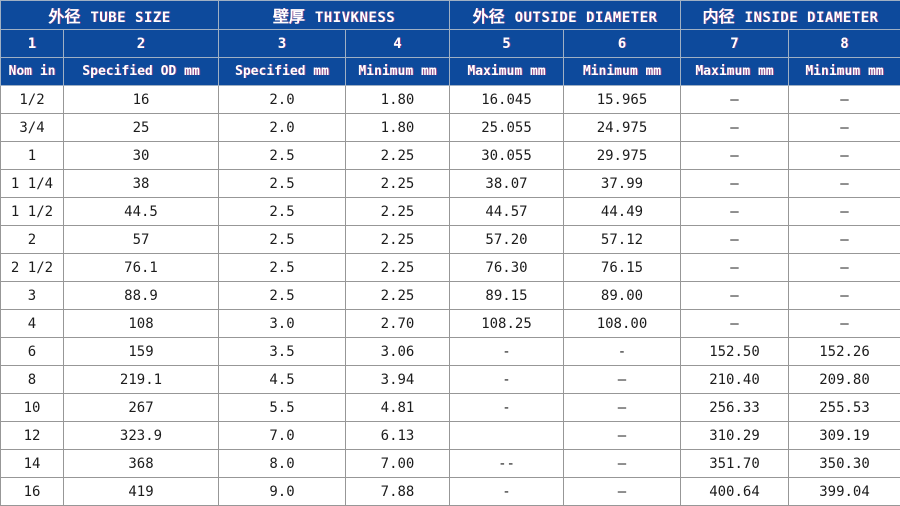 The width and height of the screenshot is (900, 506). What do you see at coordinates (32, 323) in the screenshot?
I see `table-cell: 4` at bounding box center [32, 323].